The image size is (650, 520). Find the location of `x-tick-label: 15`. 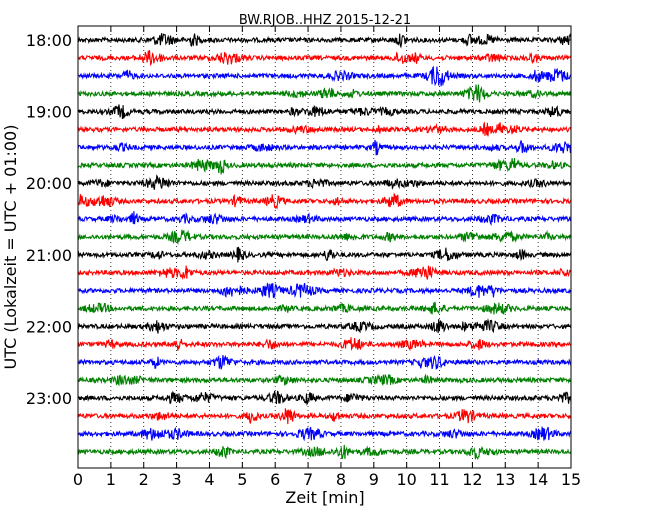

x-tick-label: 15 is located at coordinates (571, 479).